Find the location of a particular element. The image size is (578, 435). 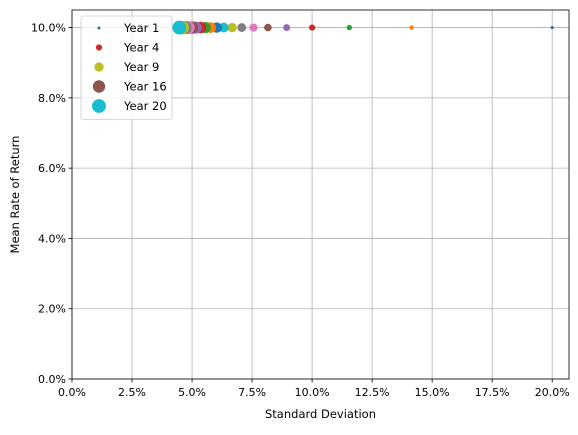

y-tick-label: 0.0% is located at coordinates (52, 379).